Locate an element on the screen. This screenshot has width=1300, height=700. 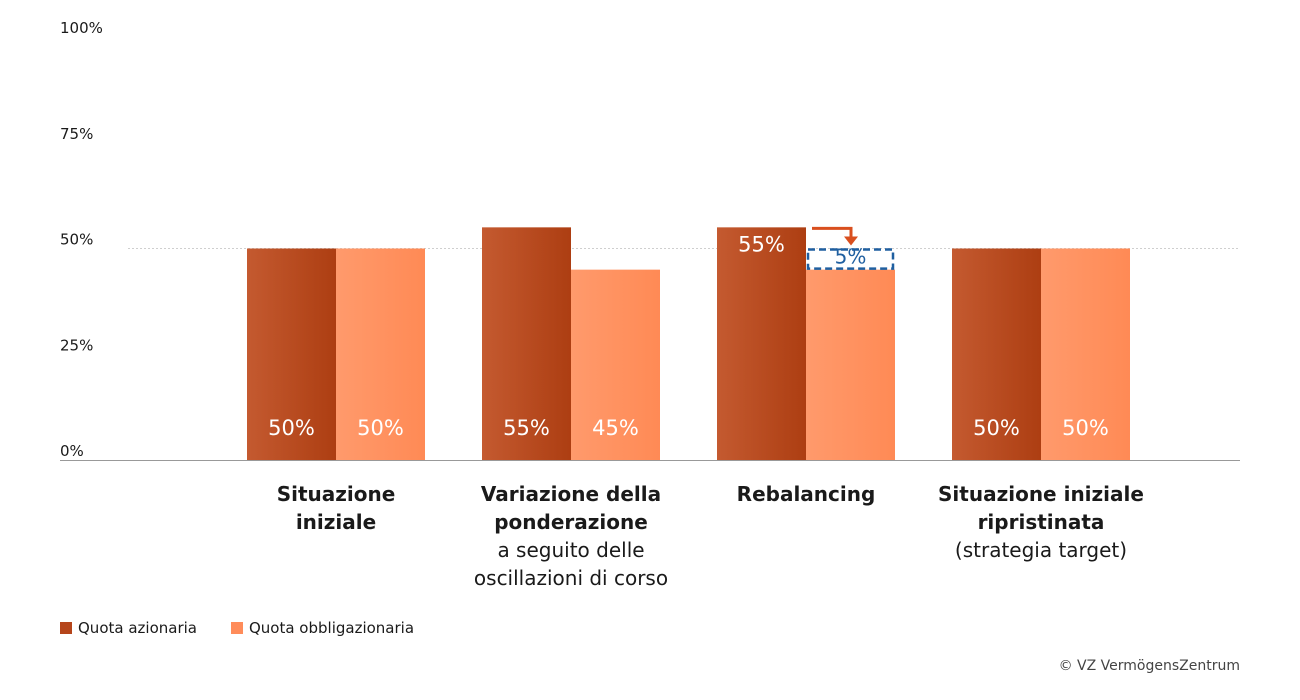
y-tick-label: 75% is located at coordinates (76, 134).